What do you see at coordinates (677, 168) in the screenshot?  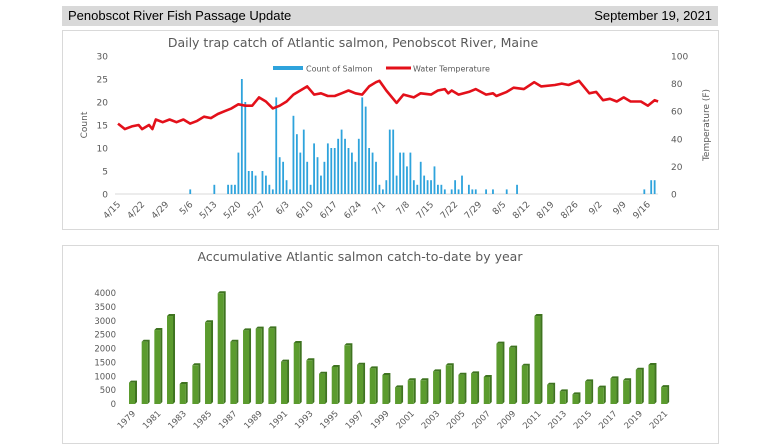 I see `y2-tick-label: 20` at bounding box center [677, 168].